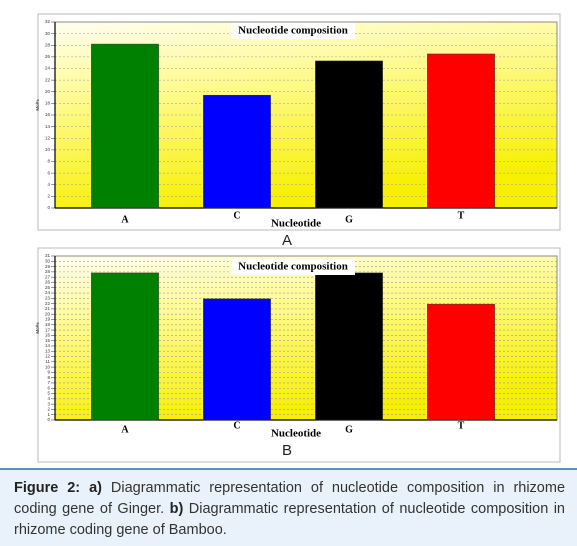  What do you see at coordinates (48, 403) in the screenshot?
I see `y-tick-label: 3` at bounding box center [48, 403].